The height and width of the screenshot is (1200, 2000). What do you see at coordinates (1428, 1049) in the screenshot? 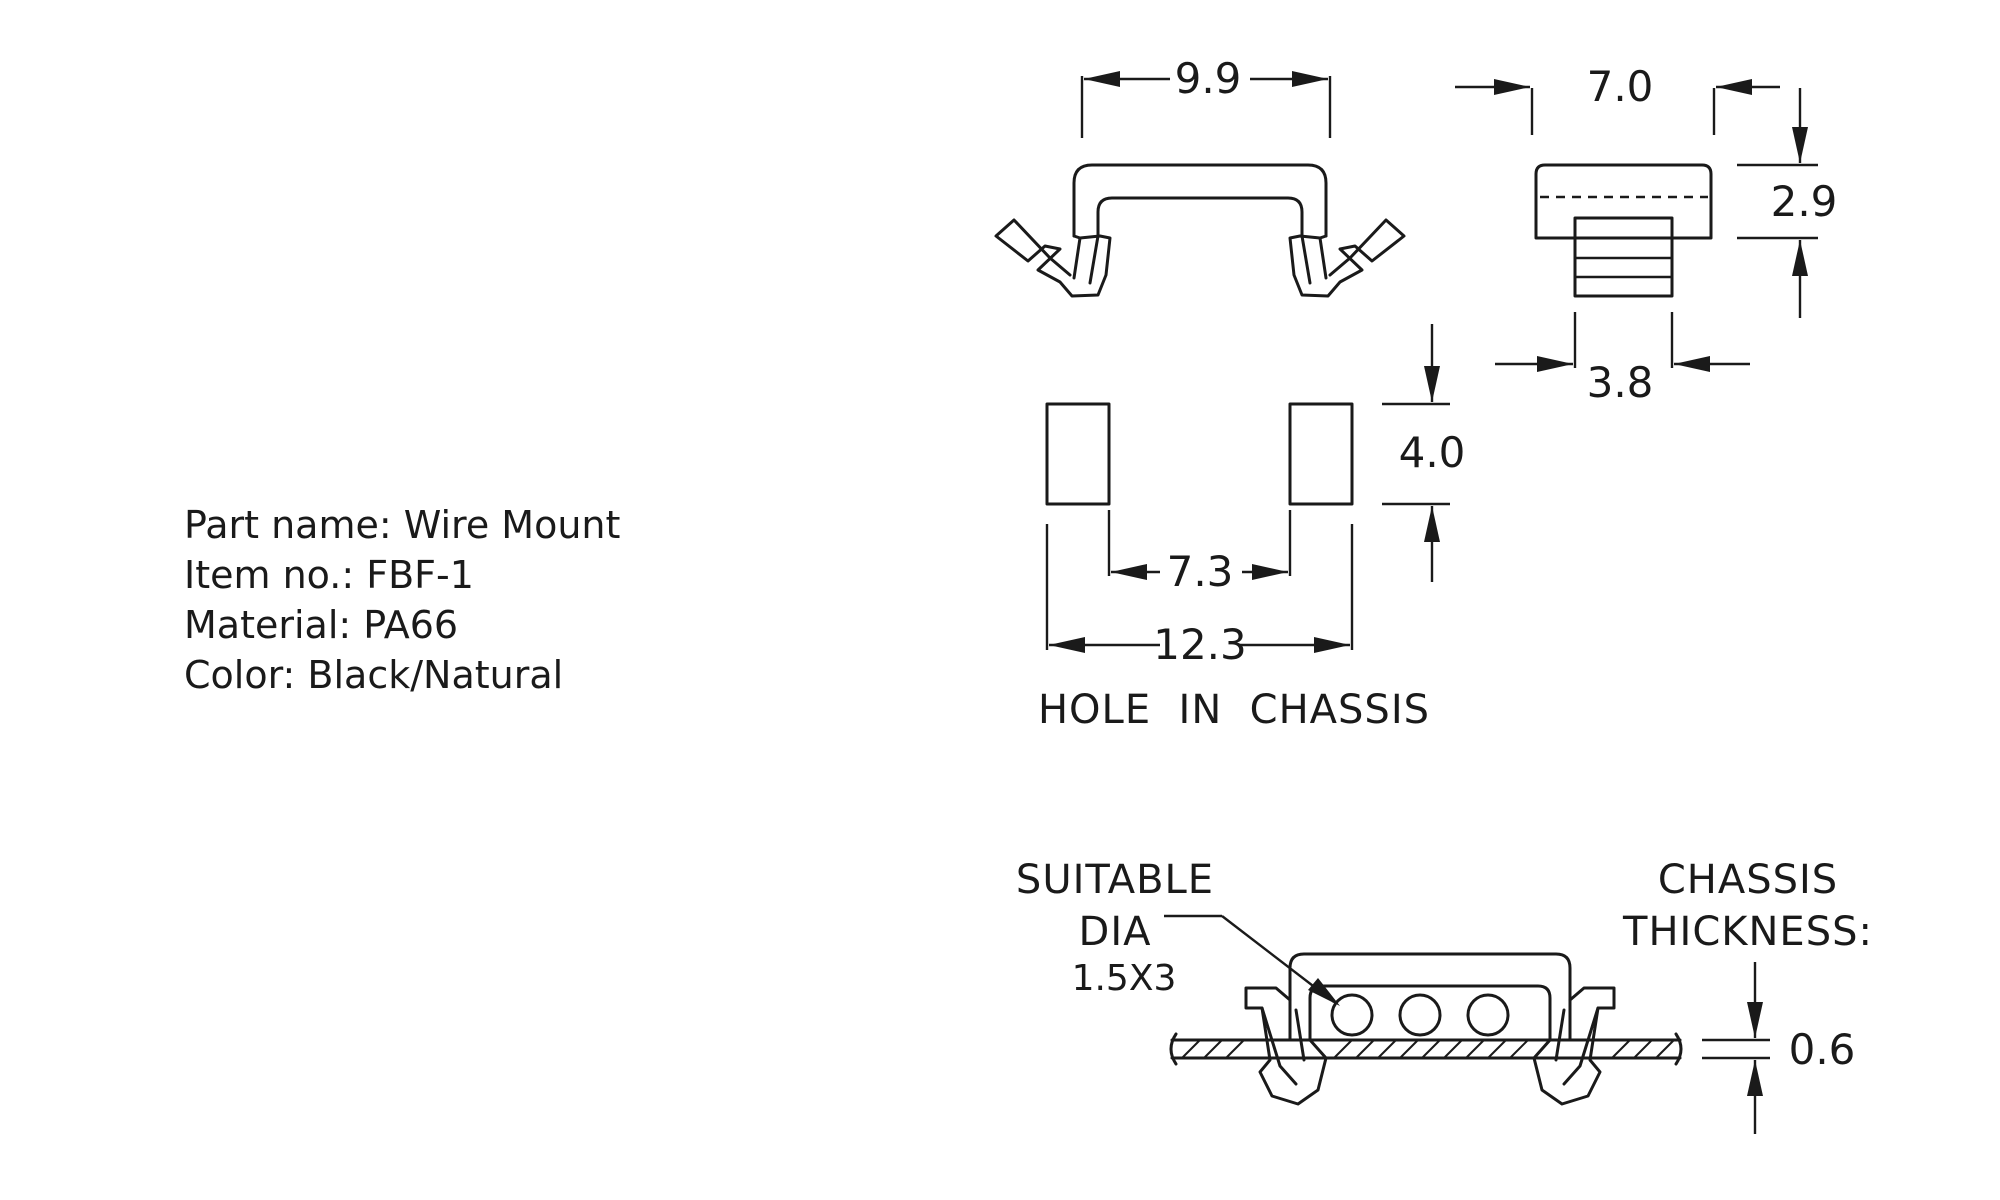
I see `chassis-hatch` at bounding box center [1428, 1049].